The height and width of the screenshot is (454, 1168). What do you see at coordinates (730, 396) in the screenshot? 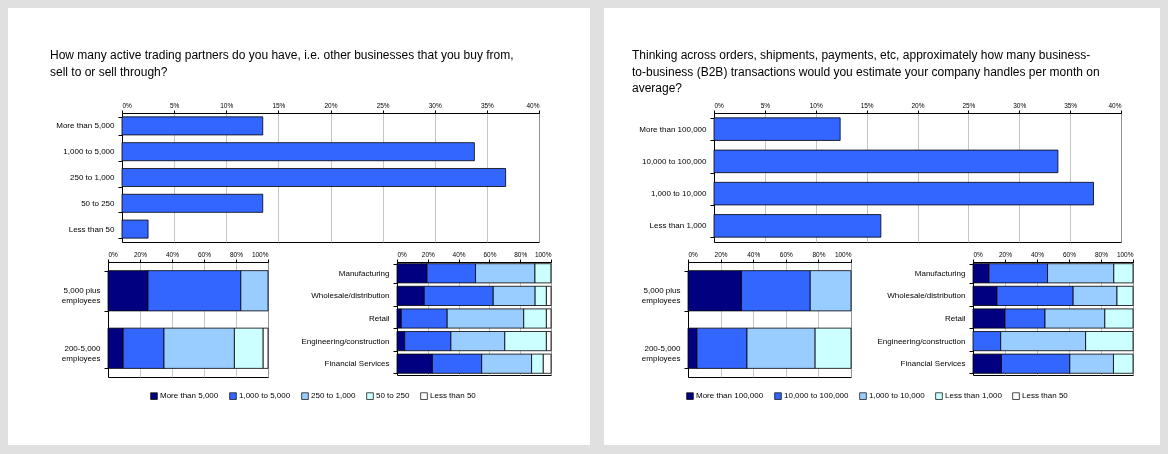
I see `legend-label: More than 100,000` at bounding box center [730, 396].